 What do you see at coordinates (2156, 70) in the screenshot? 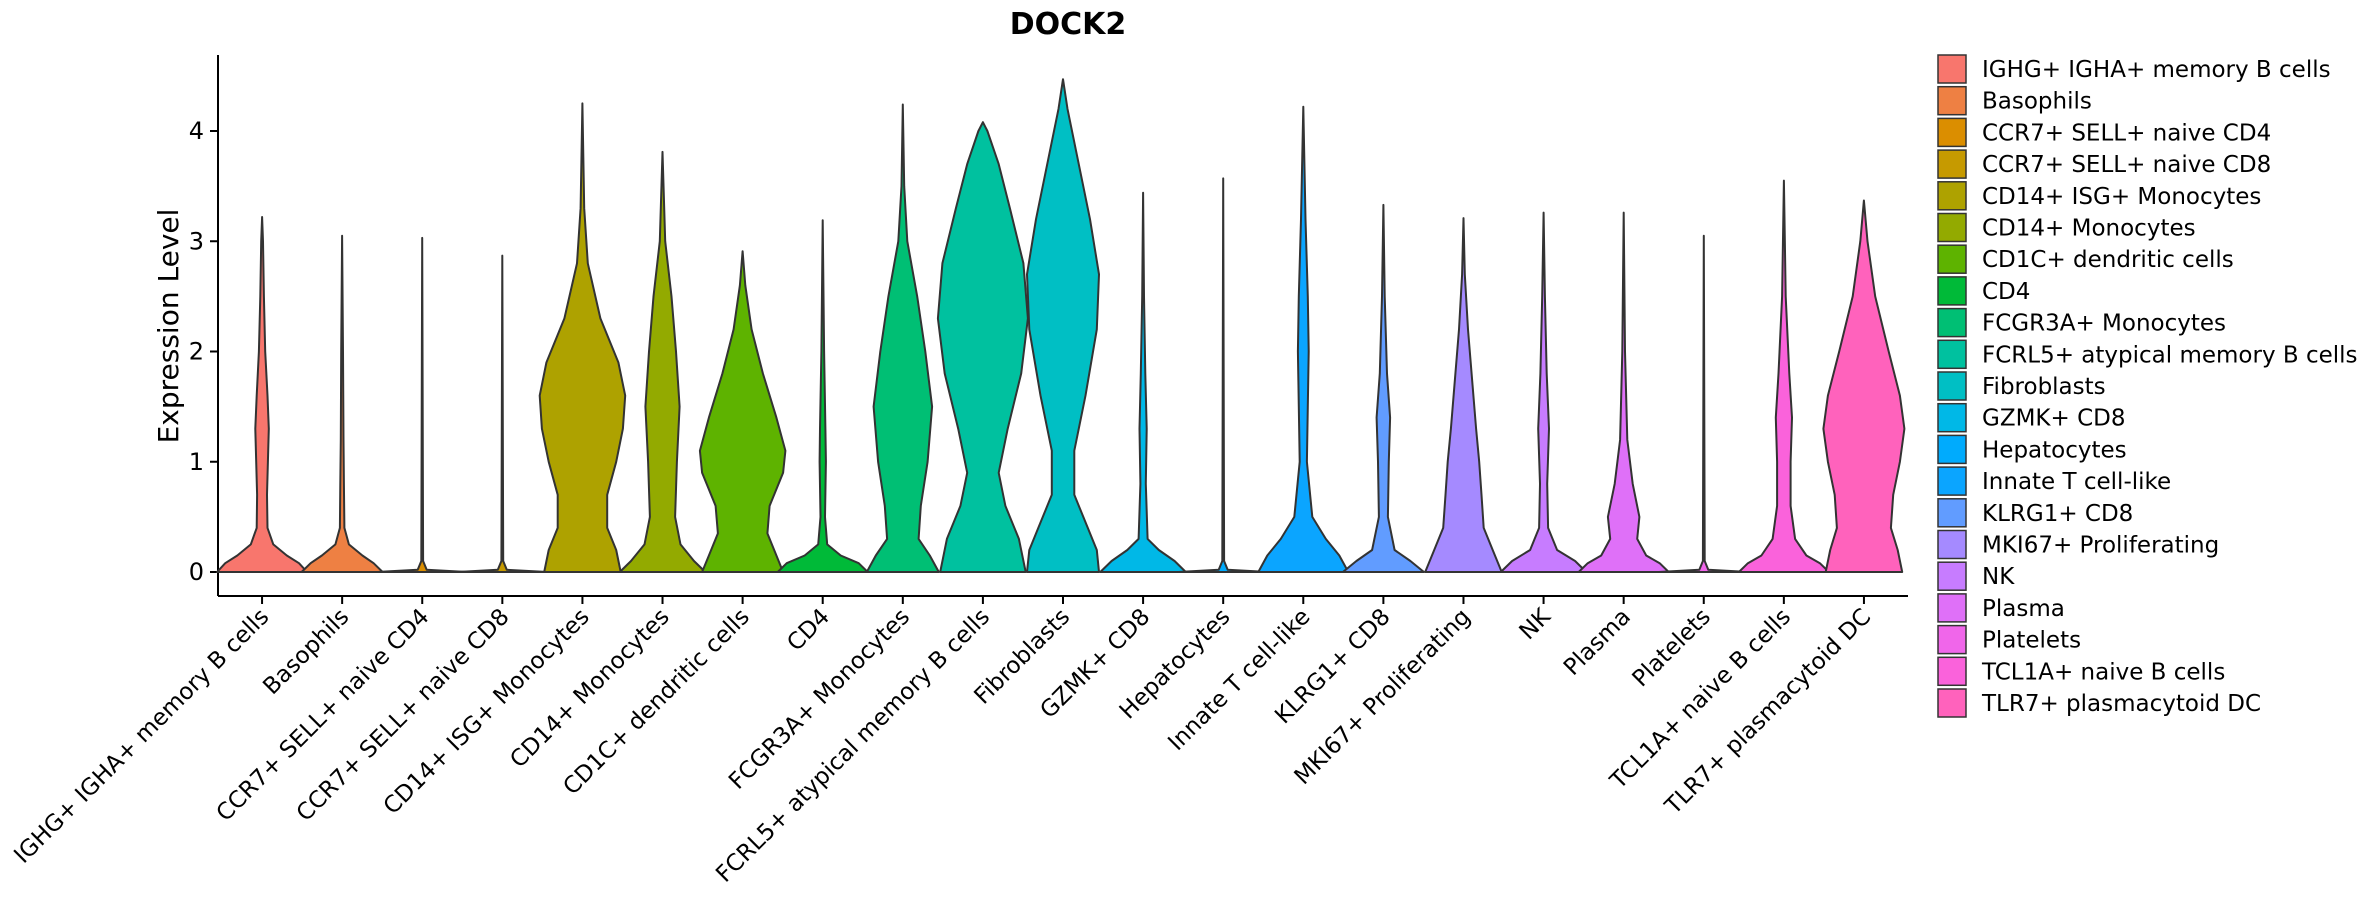
I see `legend-label: IGHG+ IGHA+ memory B cells` at bounding box center [2156, 70].